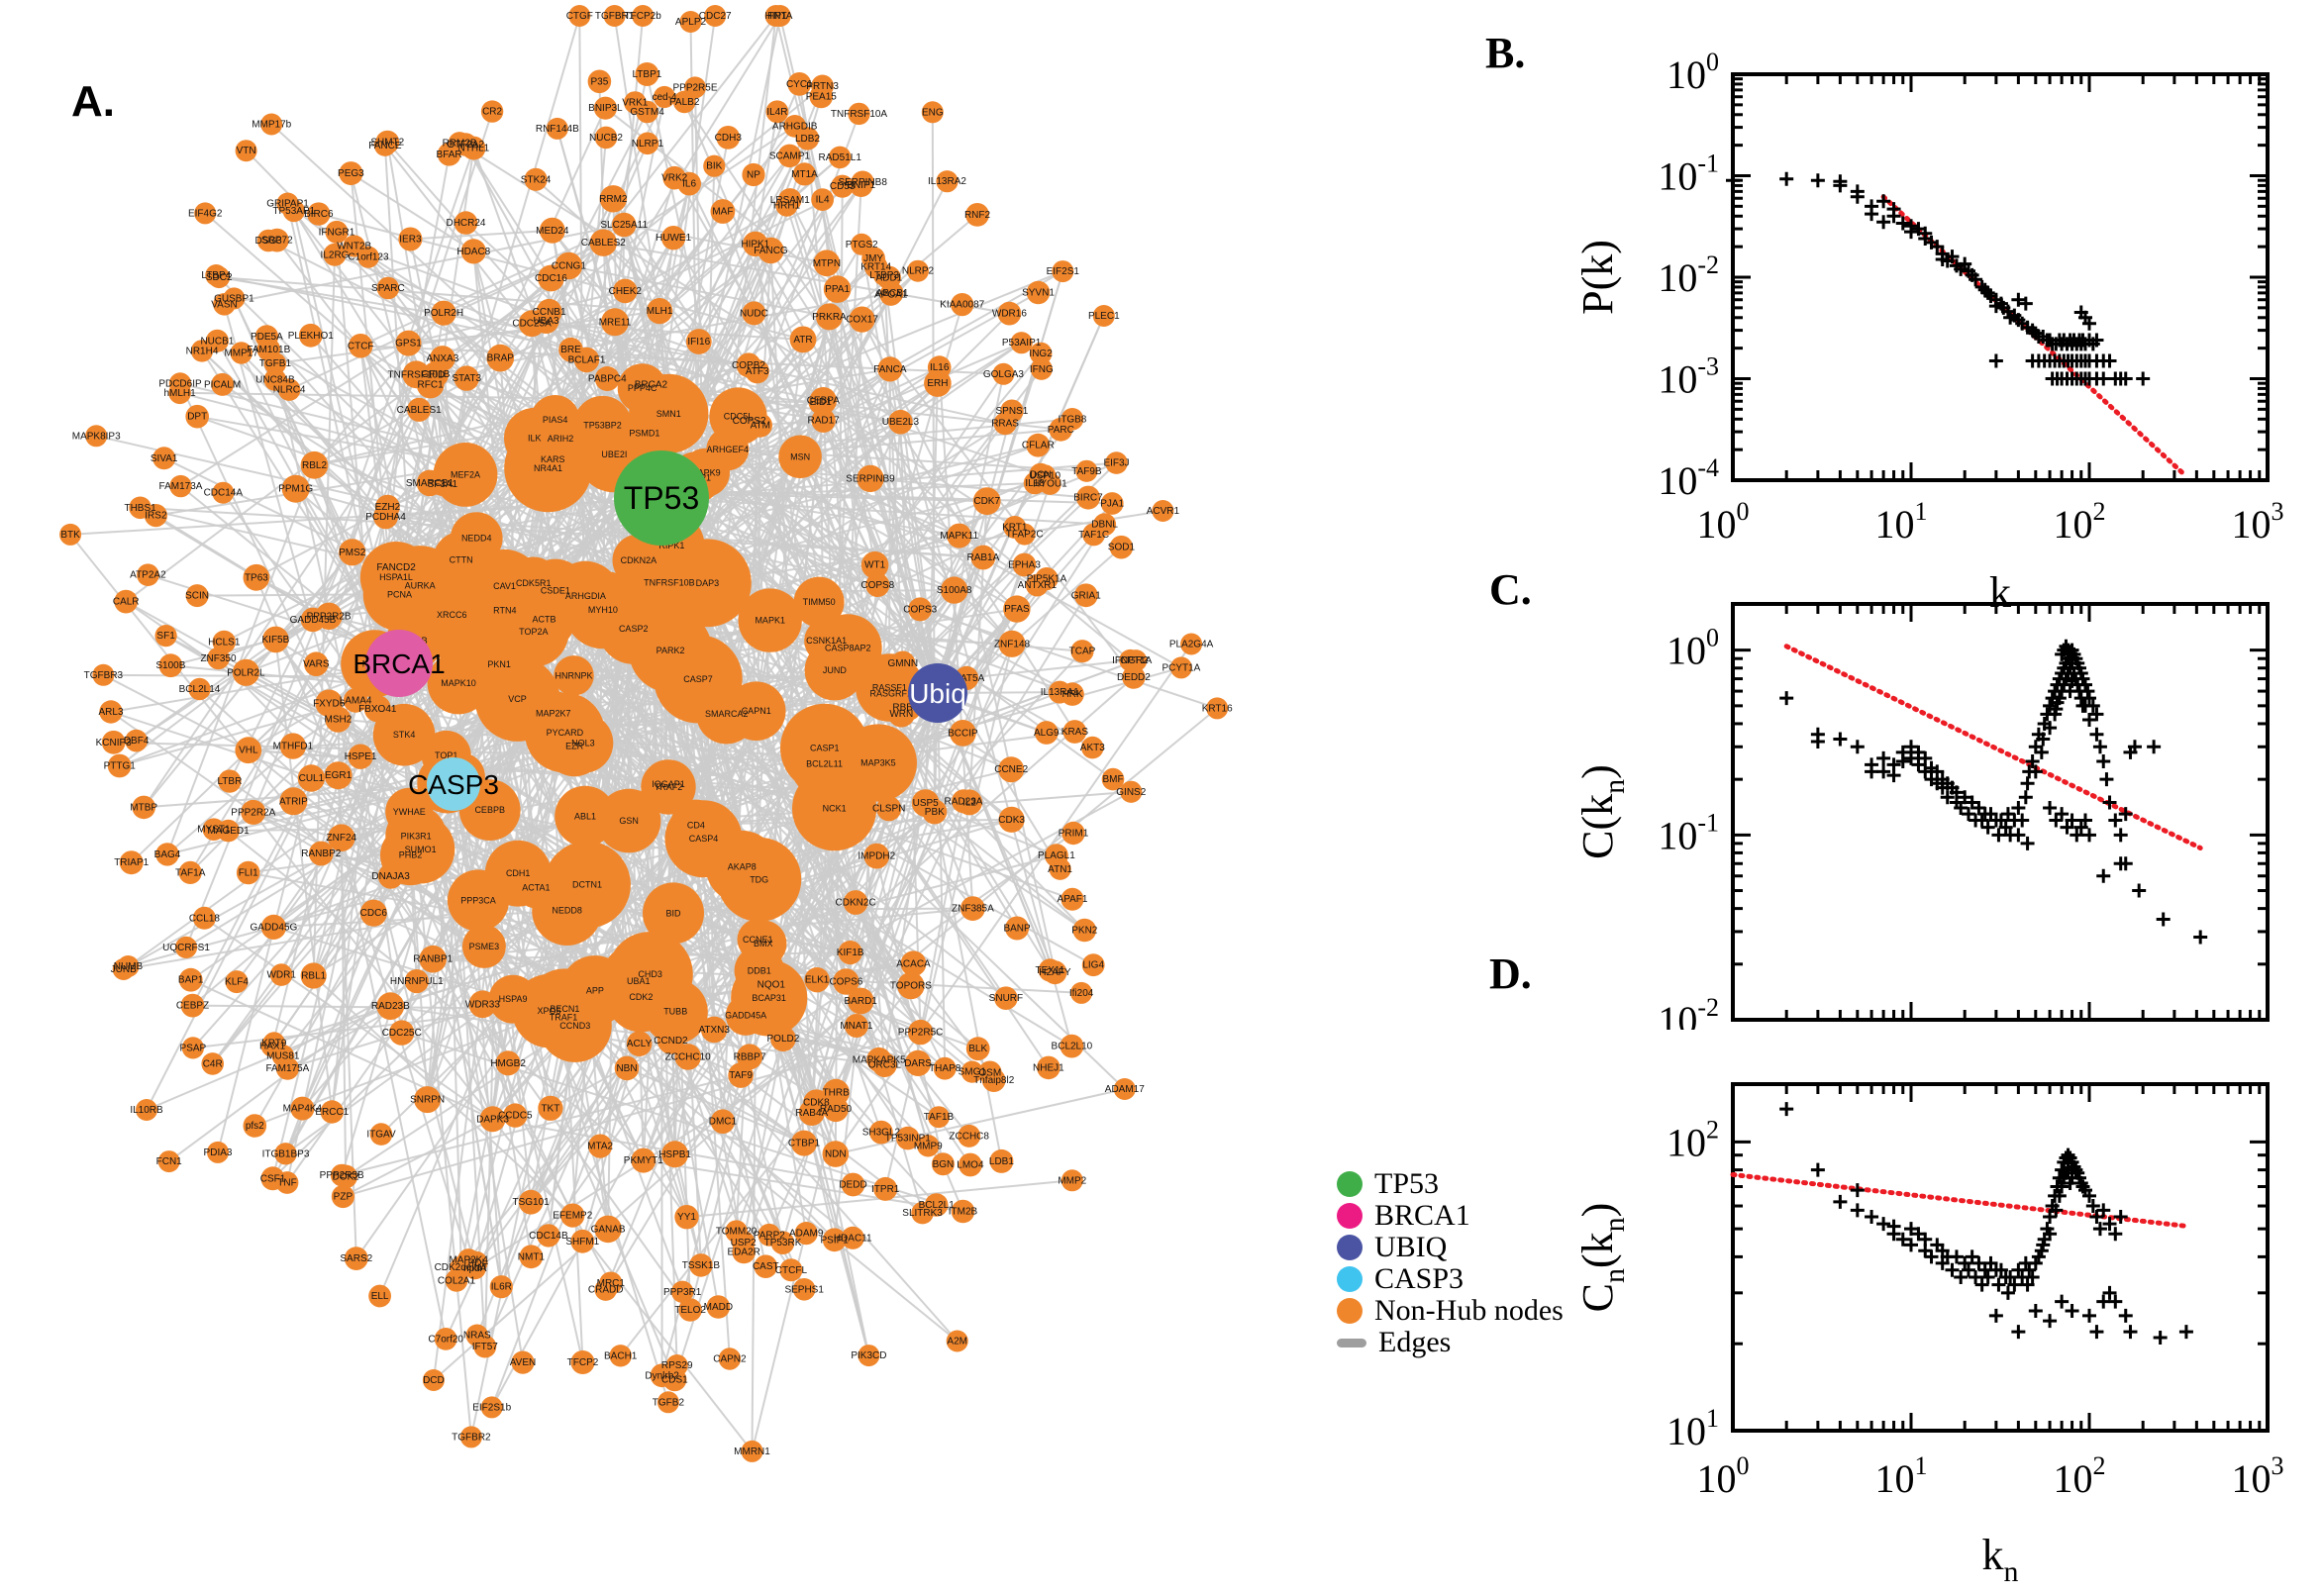 The width and height of the screenshot is (2323, 1596). Describe the element at coordinates (1104, 316) in the screenshot. I see `node-label: PLEC1` at that location.